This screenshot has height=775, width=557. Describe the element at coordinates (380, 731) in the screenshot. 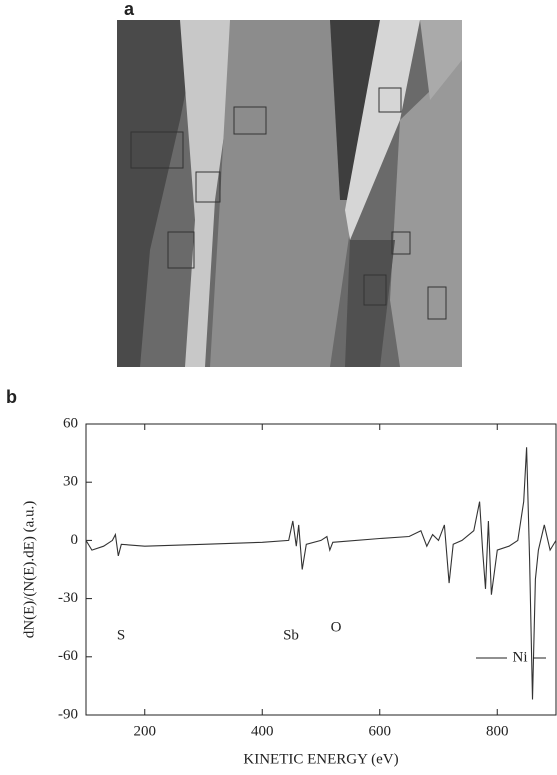

I see `x-tick-label: 600` at that location.